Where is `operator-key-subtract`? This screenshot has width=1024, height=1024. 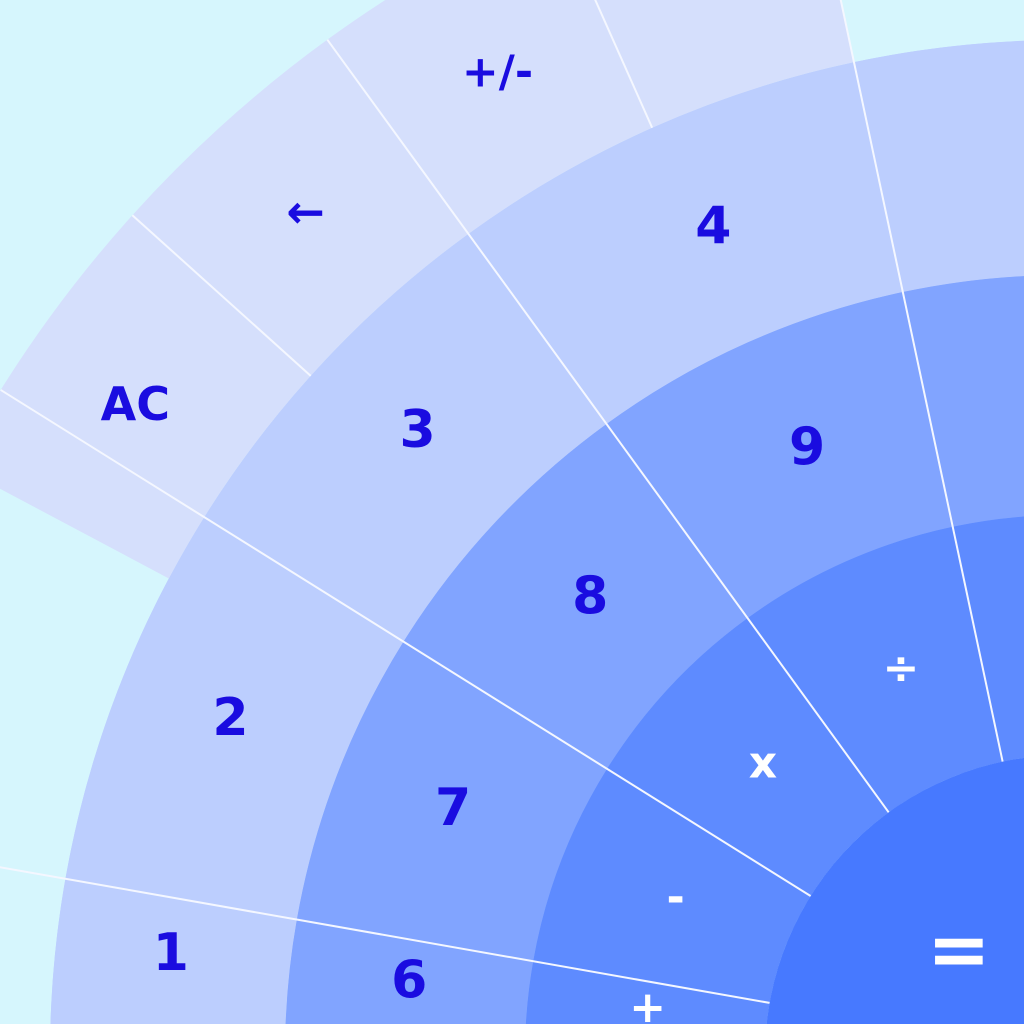
operator-key-subtract is located at coordinates (672, 885).